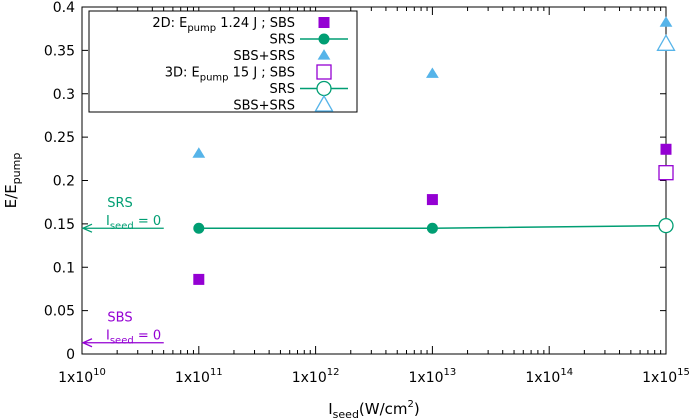 Image resolution: width=700 pixels, height=420 pixels. I want to click on y-tick-label: 0.4, so click(64, 8).